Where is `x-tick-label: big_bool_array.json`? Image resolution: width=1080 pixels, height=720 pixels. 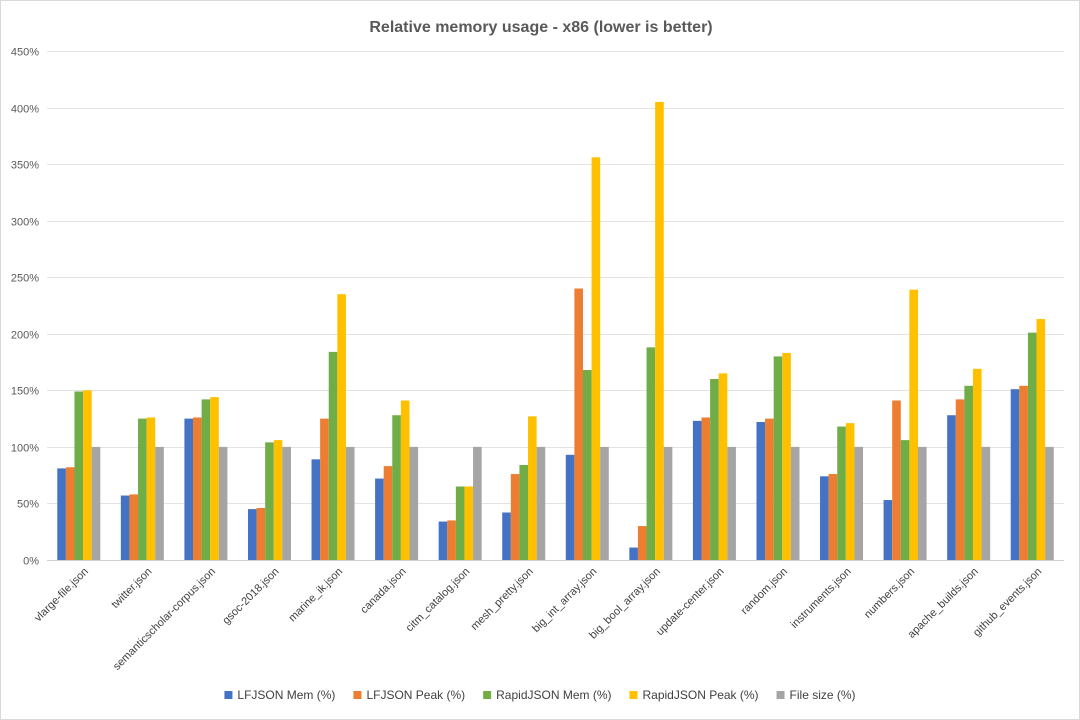
x-tick-label: big_bool_array.json is located at coordinates (625, 604).